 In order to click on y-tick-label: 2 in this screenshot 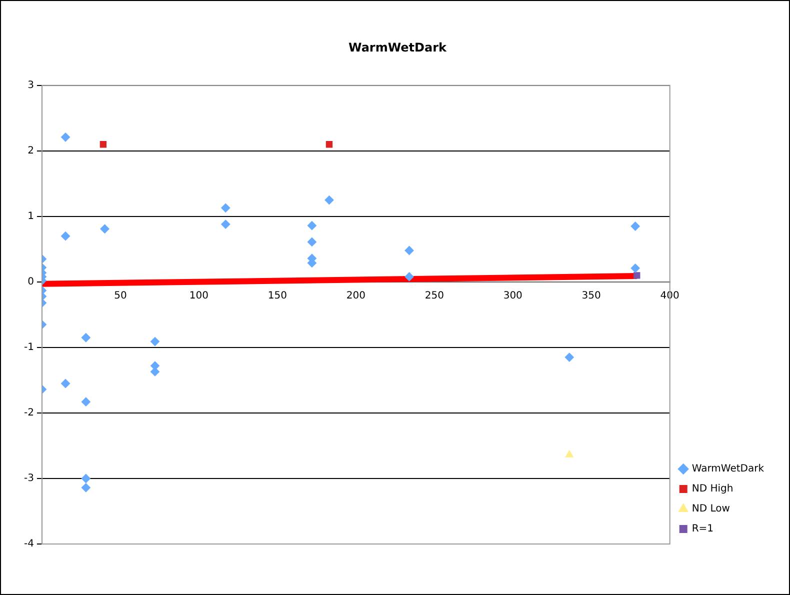, I will do `click(31, 151)`.